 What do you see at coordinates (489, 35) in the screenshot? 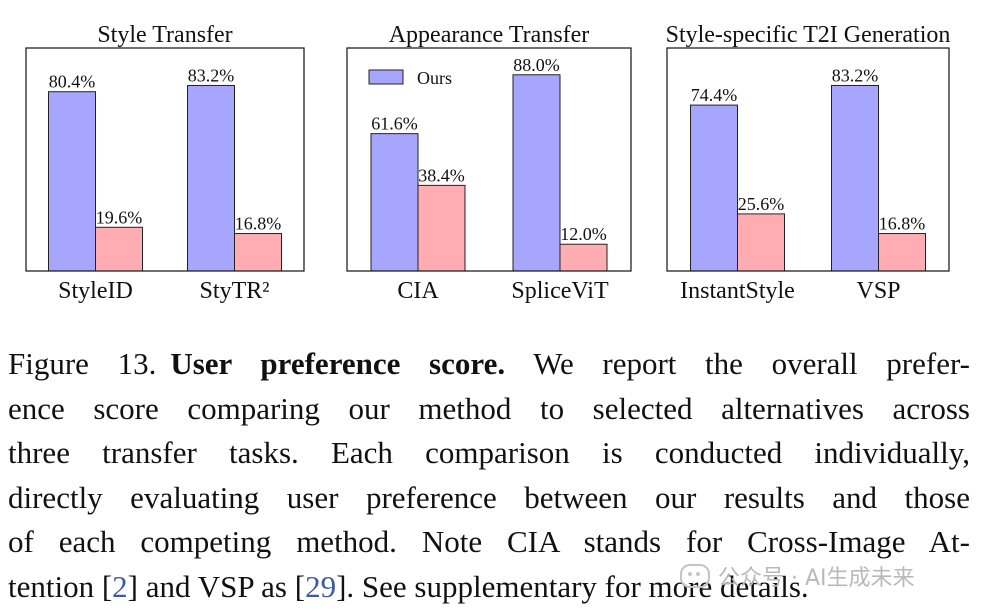
I see `panel-title: Appearance Transfer` at bounding box center [489, 35].